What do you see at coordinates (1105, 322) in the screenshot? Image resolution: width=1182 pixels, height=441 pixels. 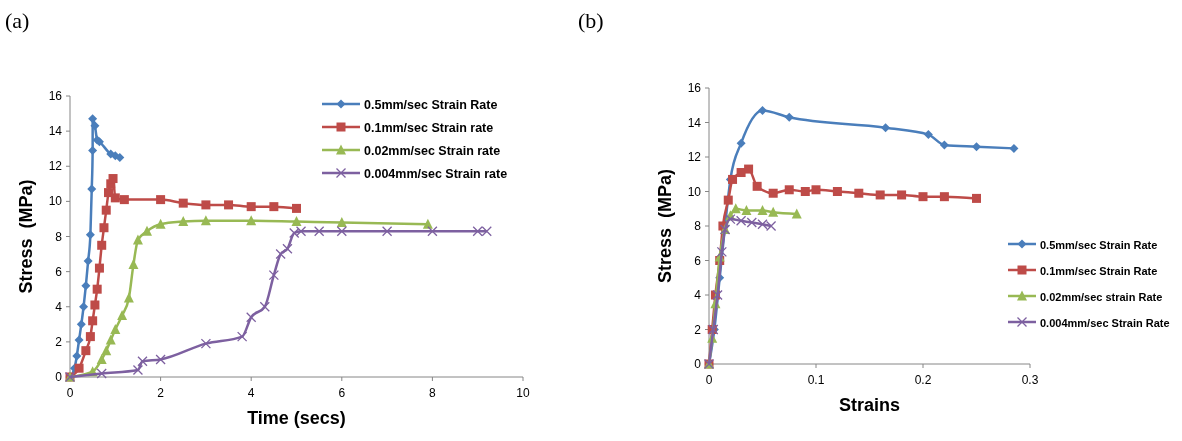 I see `legend-label: 0.004mm/sec Strain Rate` at bounding box center [1105, 322].